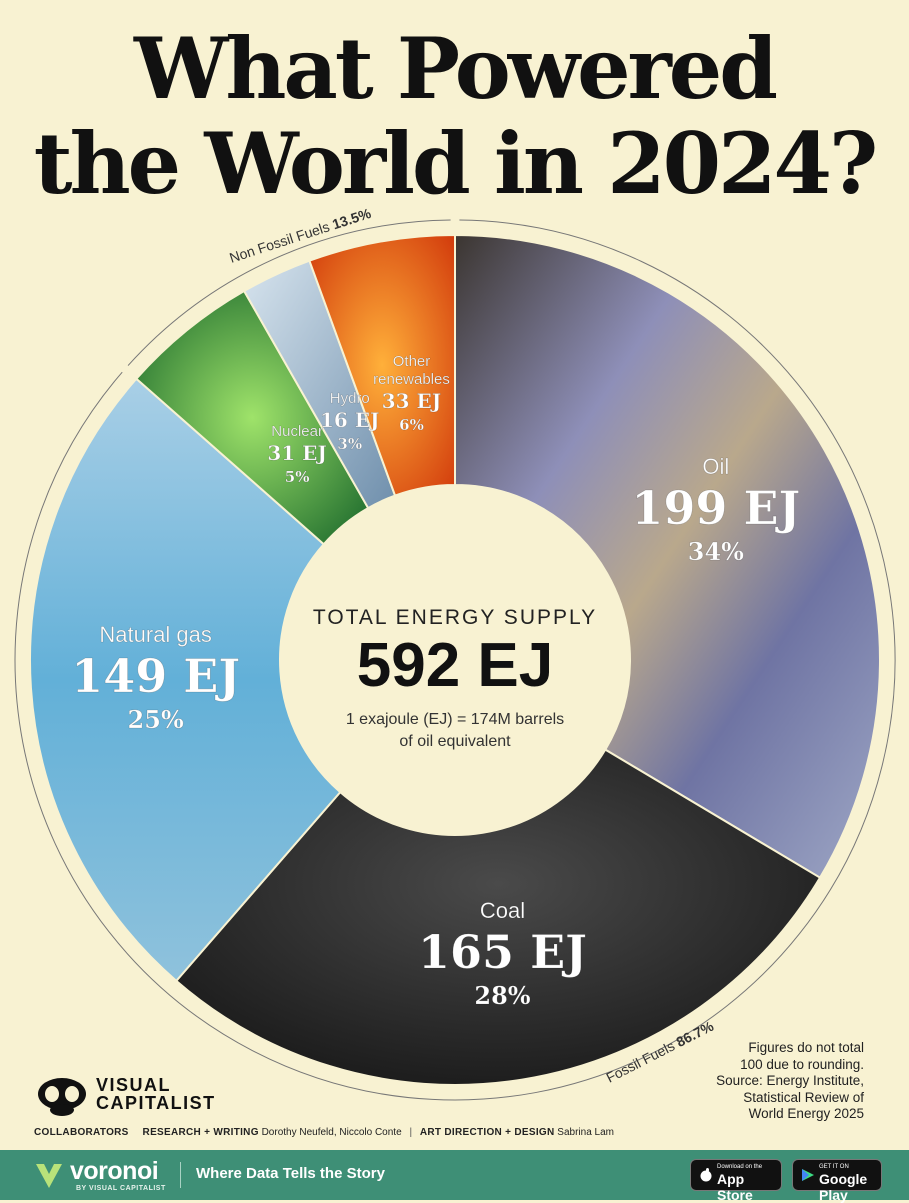 The width and height of the screenshot is (909, 1203). What do you see at coordinates (155, 634) in the screenshot?
I see `slice-label-natural-gas: Natural gas` at bounding box center [155, 634].